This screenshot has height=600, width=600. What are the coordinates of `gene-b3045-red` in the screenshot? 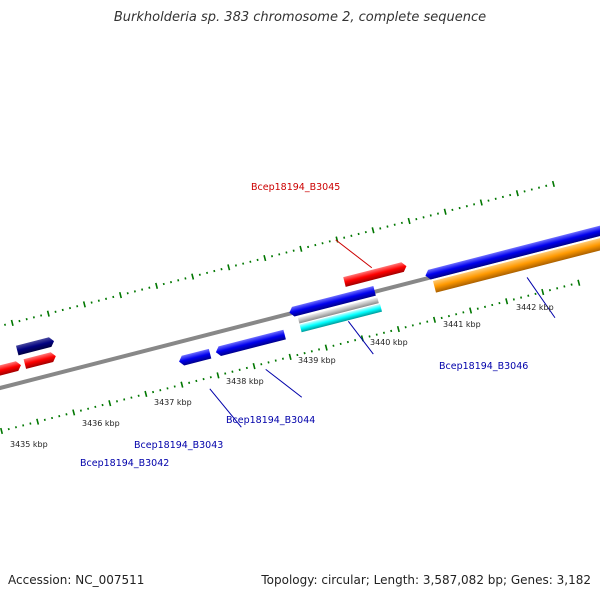 It's located at (375, 274).